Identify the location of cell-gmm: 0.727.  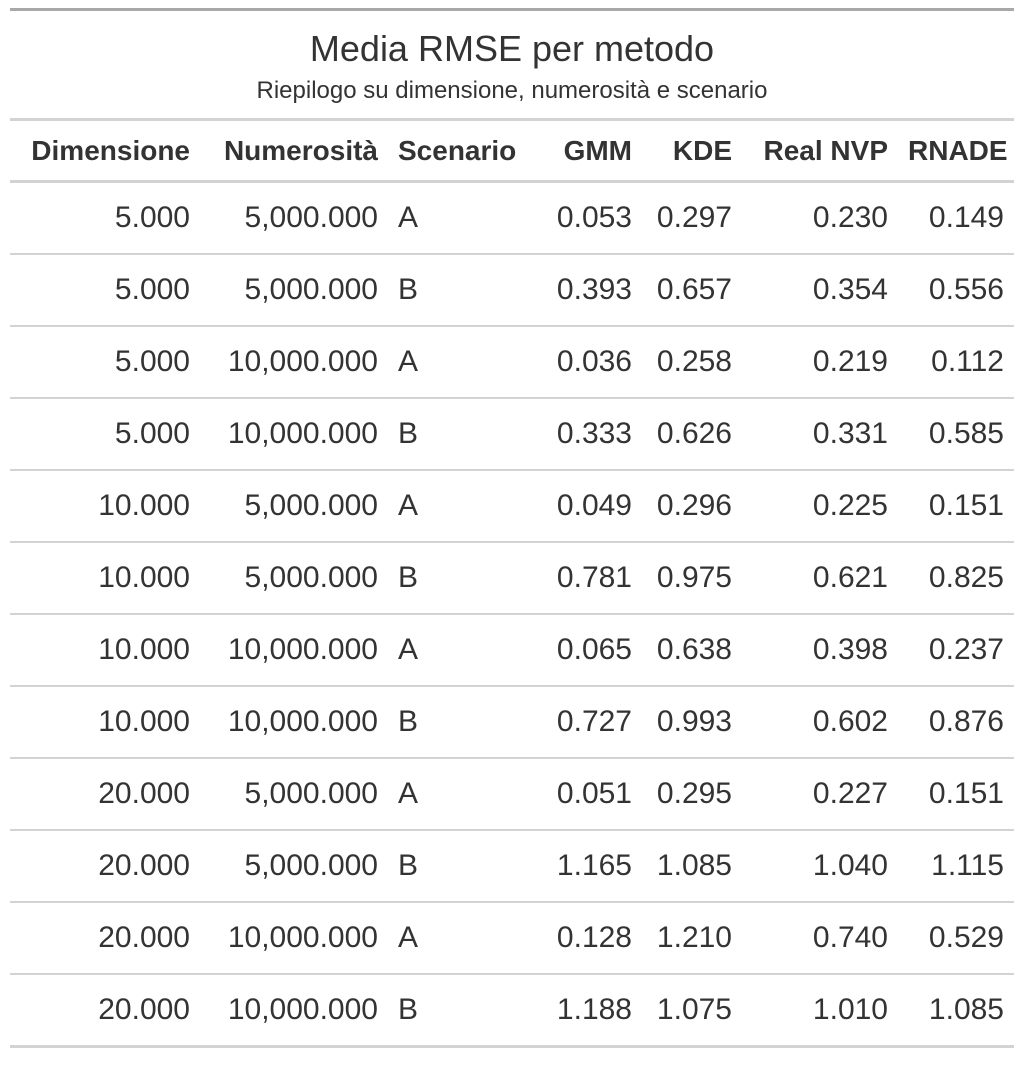
(584, 722).